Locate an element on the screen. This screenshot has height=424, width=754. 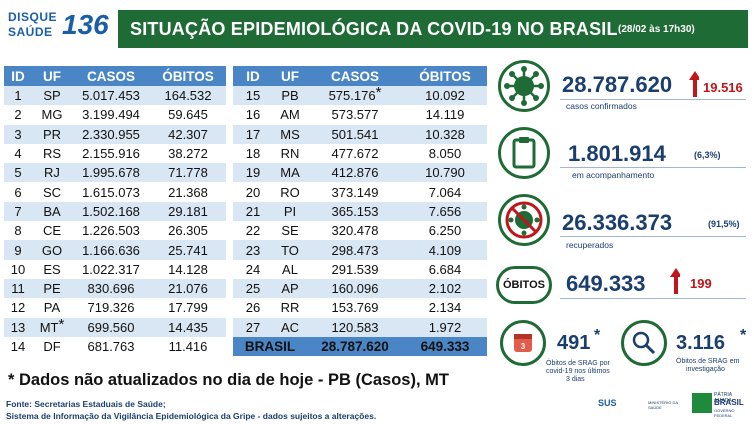
srag-label1: Óbitos de SRAG por is located at coordinates (578, 363).